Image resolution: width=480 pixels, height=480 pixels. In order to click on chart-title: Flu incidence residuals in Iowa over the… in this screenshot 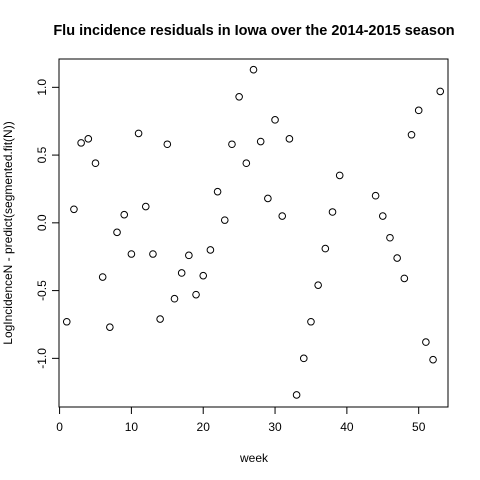, I will do `click(253, 31)`.